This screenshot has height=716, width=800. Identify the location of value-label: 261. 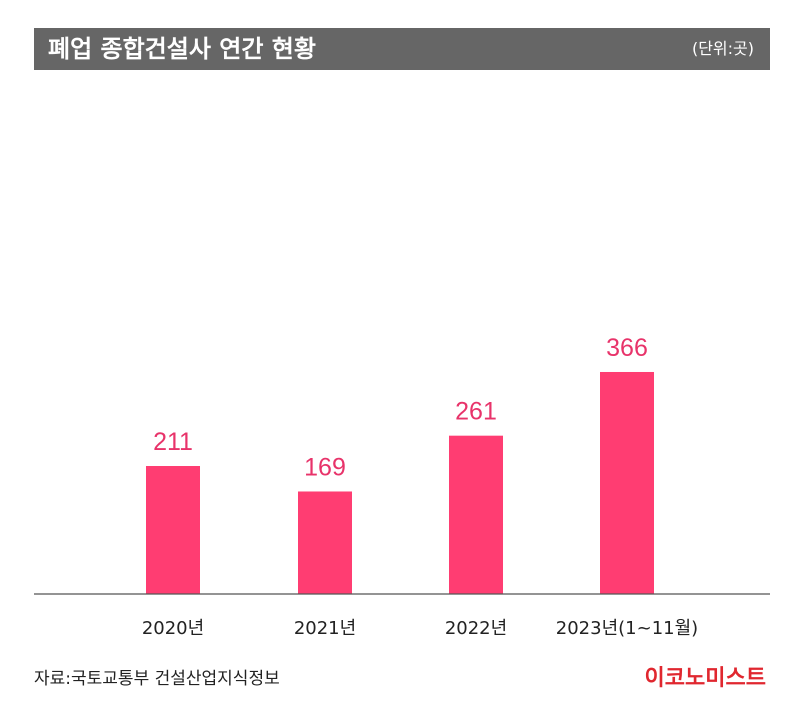
(476, 412).